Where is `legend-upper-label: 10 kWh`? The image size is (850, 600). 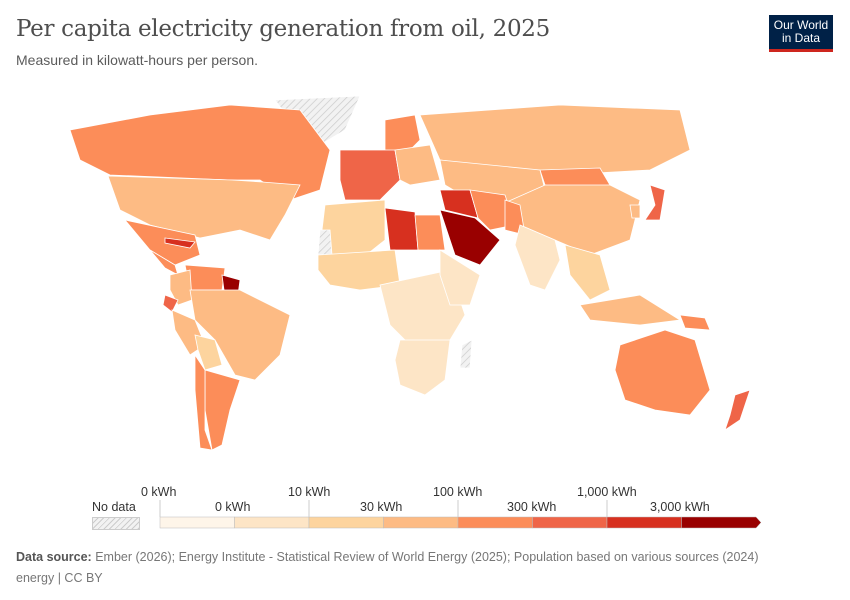
legend-upper-label: 10 kWh is located at coordinates (309, 492).